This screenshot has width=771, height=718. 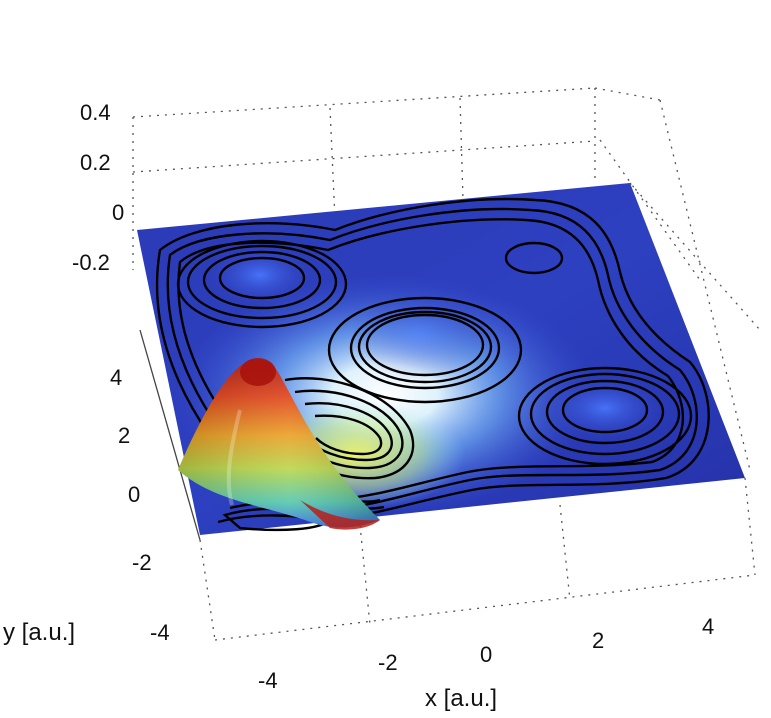 I want to click on peak-bump, so click(x=279, y=444).